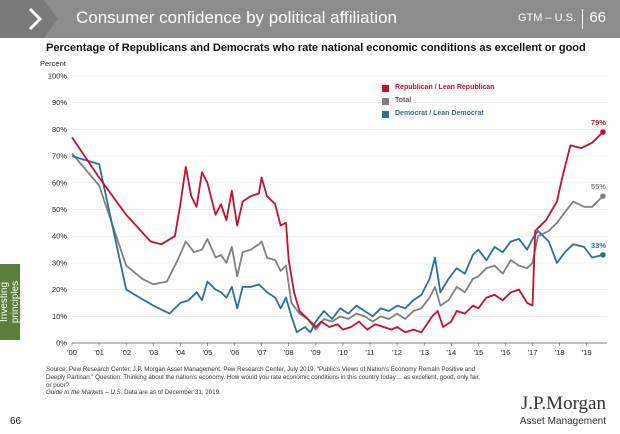 Image resolution: width=620 pixels, height=434 pixels. I want to click on y-tick-label: 10%, so click(59, 316).